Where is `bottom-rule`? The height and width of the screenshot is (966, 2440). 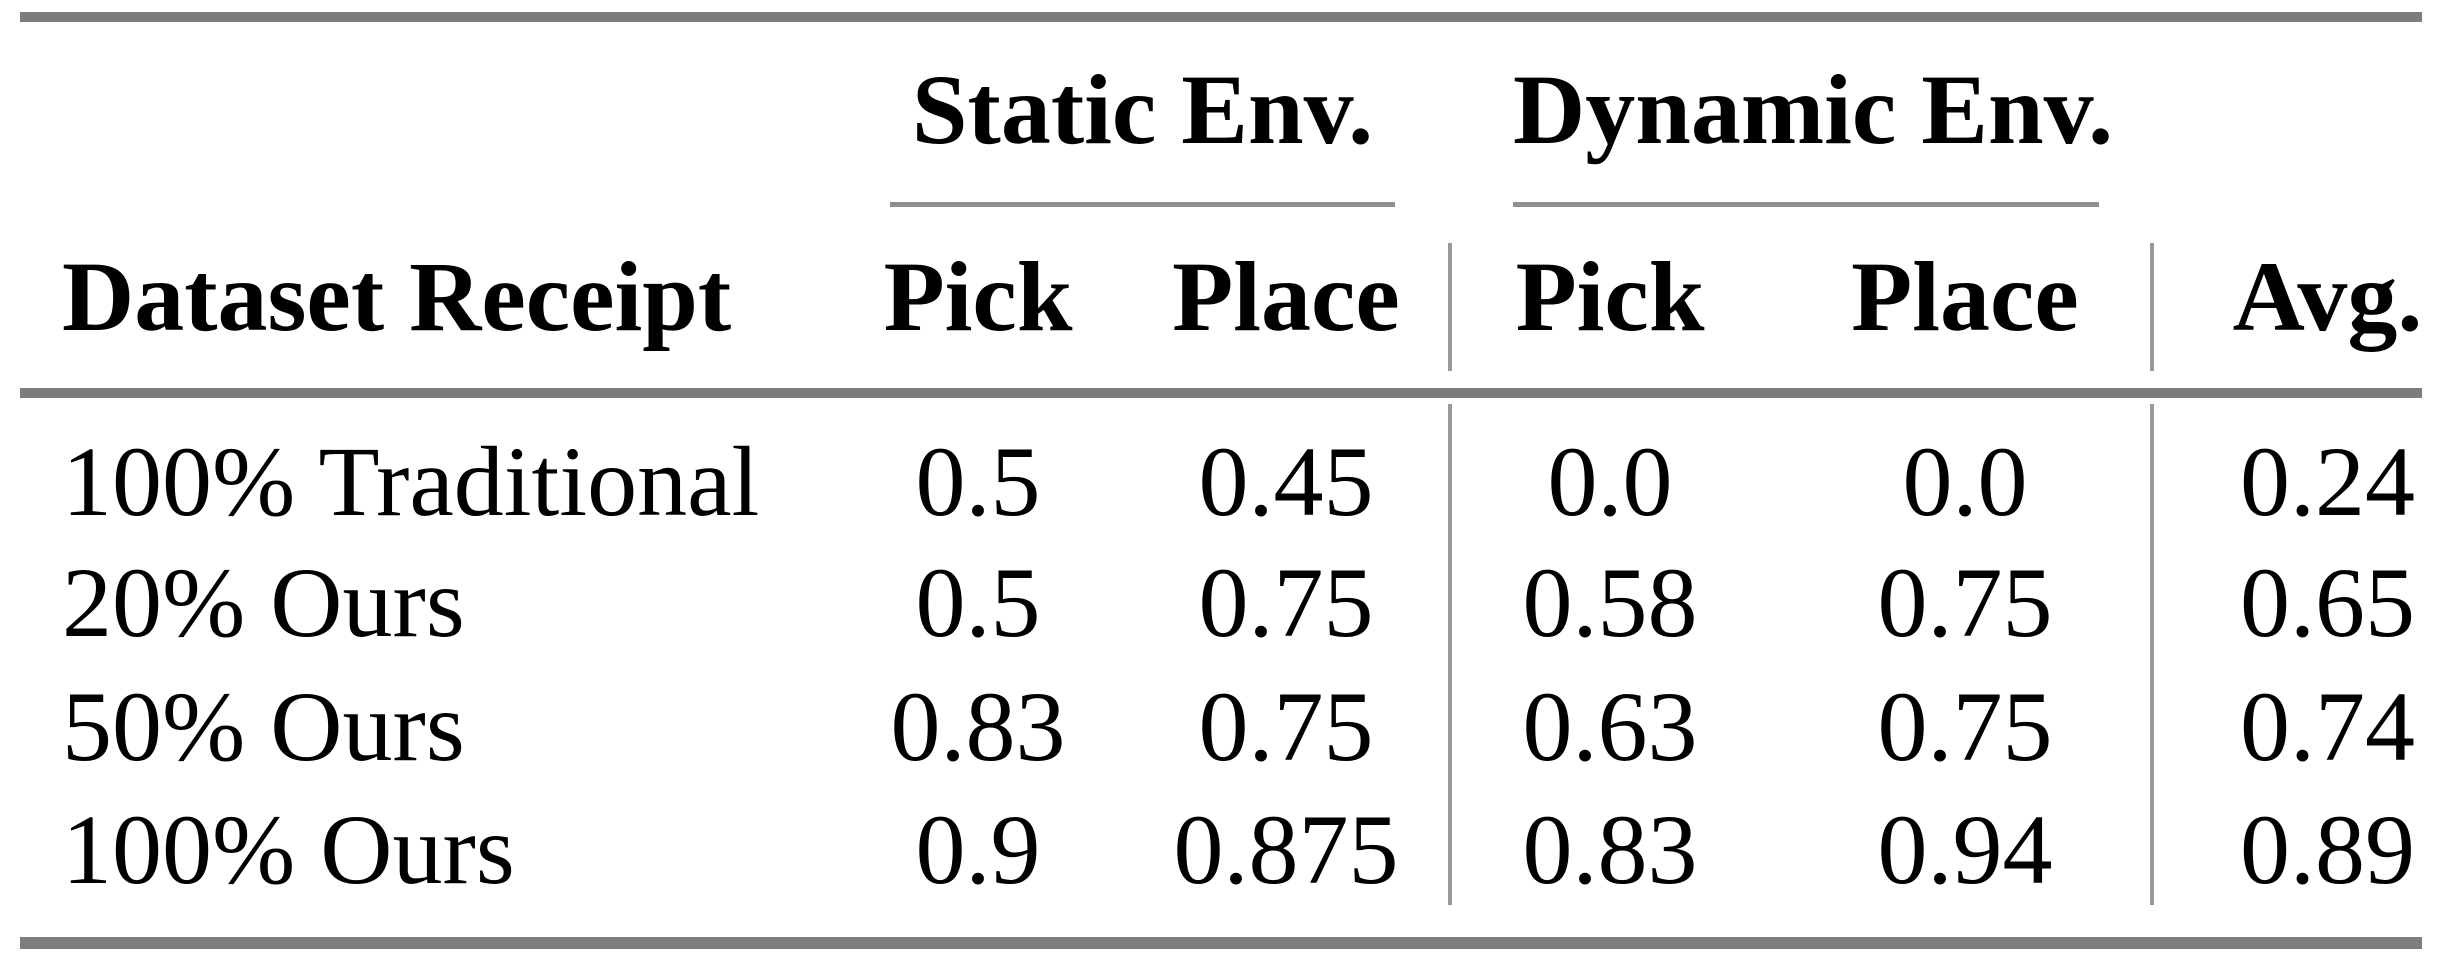 bottom-rule is located at coordinates (1221, 943).